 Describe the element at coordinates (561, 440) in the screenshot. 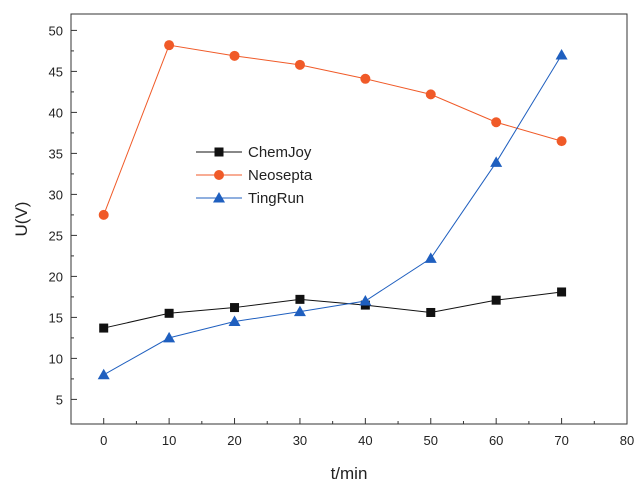

I see `x-tick-label: 70` at that location.